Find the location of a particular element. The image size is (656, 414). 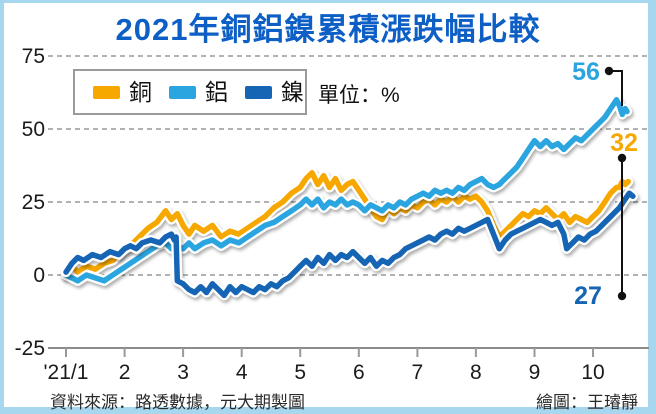

callout-dot-copper is located at coordinates (622, 158).